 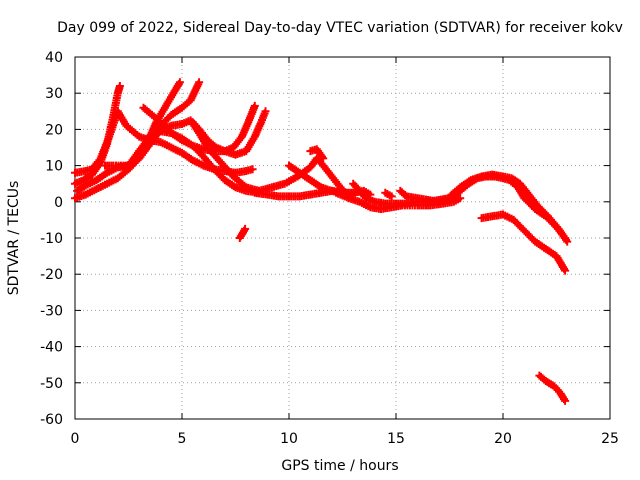 What do you see at coordinates (54, 94) in the screenshot?
I see `y-tick-label: 30` at bounding box center [54, 94].